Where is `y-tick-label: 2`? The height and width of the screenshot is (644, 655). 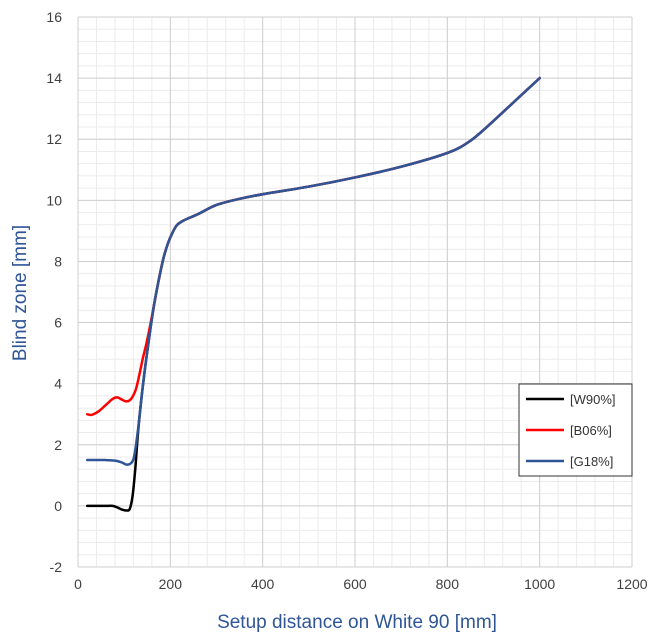 y-tick-label: 2 is located at coordinates (58, 445).